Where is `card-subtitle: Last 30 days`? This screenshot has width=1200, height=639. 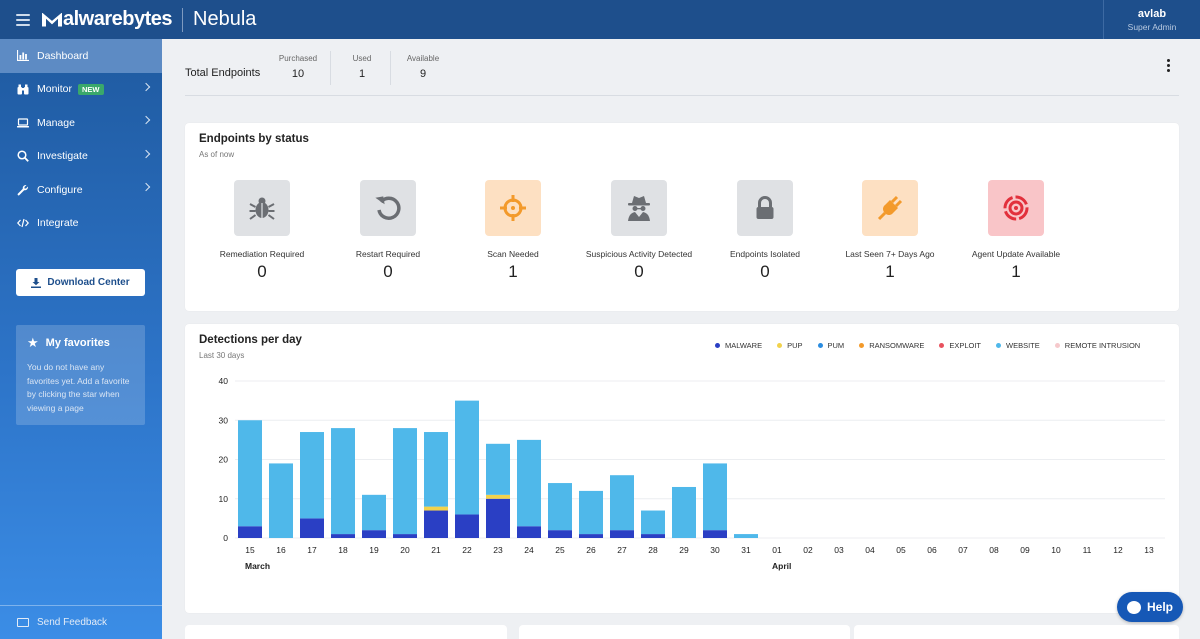 card-subtitle: Last 30 days is located at coordinates (222, 355).